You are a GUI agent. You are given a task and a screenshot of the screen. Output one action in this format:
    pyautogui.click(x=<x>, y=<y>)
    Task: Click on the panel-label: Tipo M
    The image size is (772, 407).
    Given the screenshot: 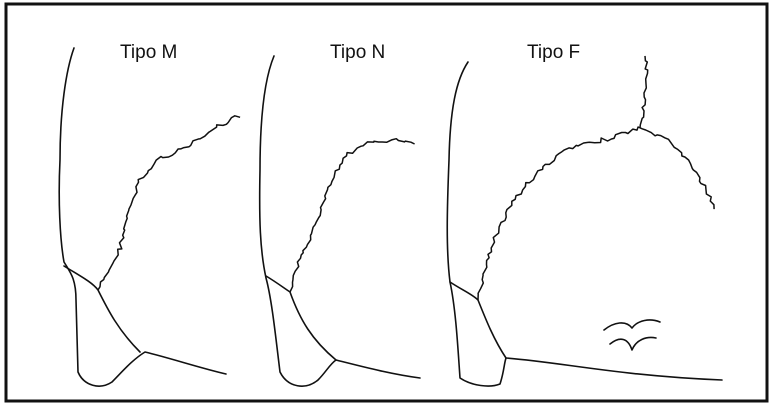 What is the action you would take?
    pyautogui.click(x=148, y=52)
    